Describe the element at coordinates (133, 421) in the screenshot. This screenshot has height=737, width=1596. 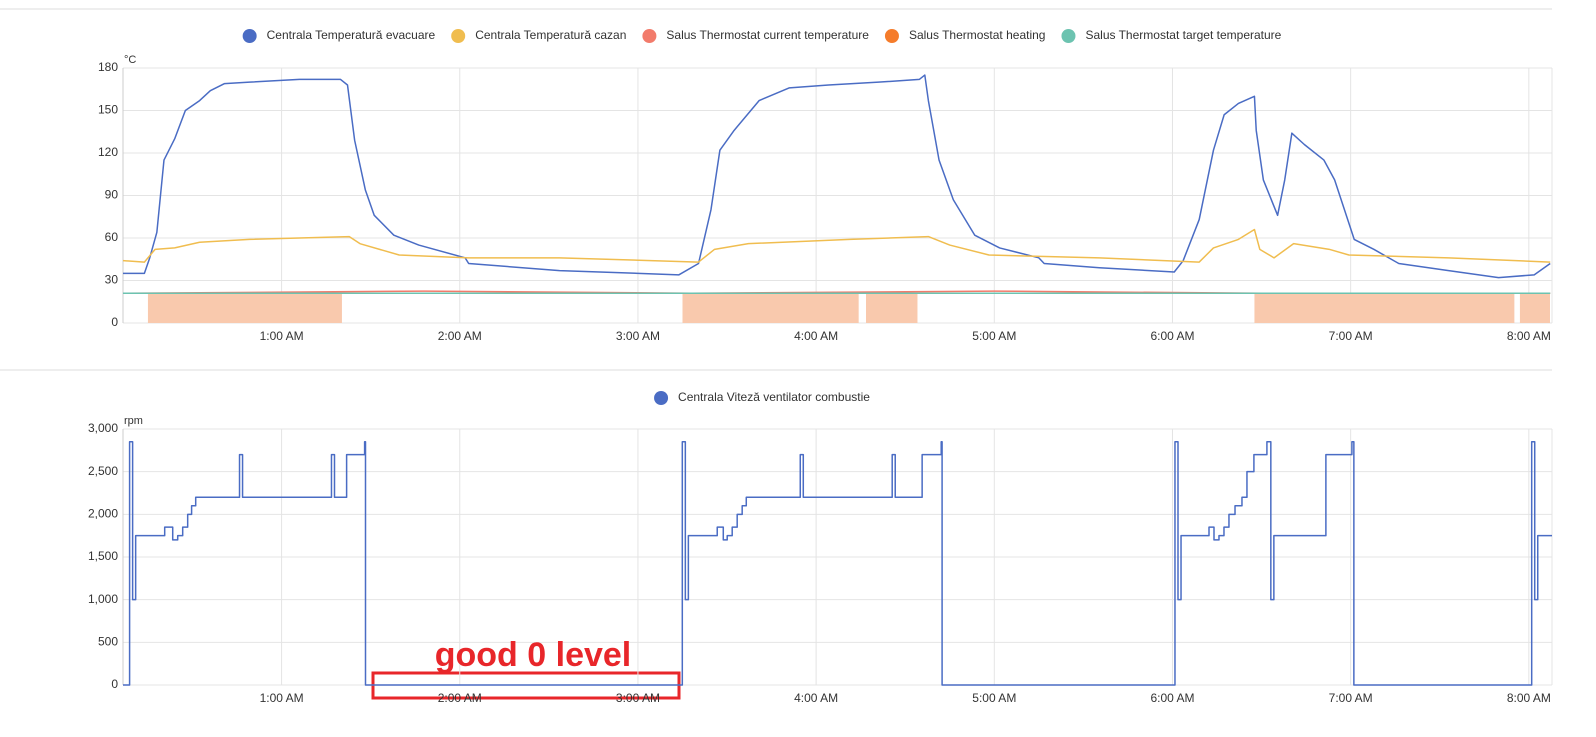
I see `unit-label: rpm` at that location.